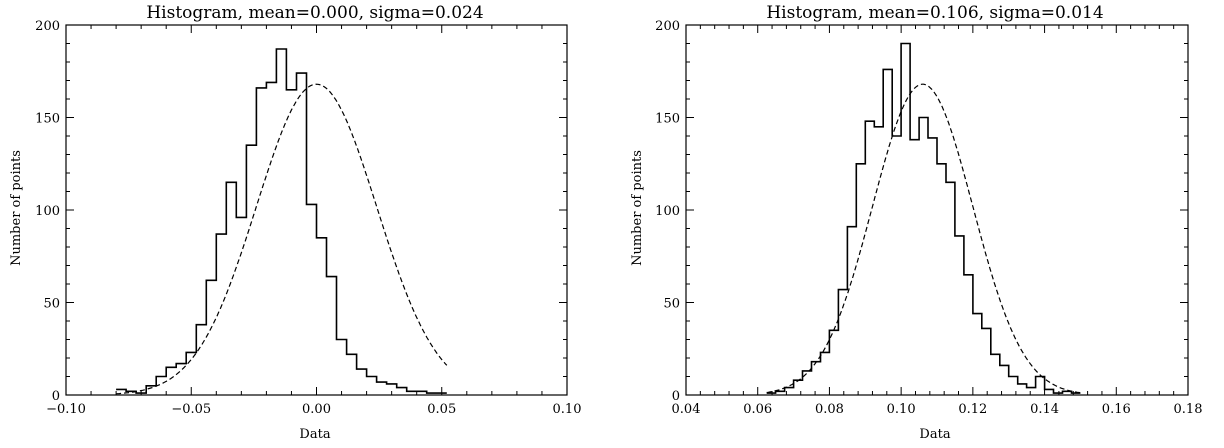 Image resolution: width=1224 pixels, height=448 pixels. Describe the element at coordinates (829, 409) in the screenshot. I see `x-tick-label: 0.08` at that location.